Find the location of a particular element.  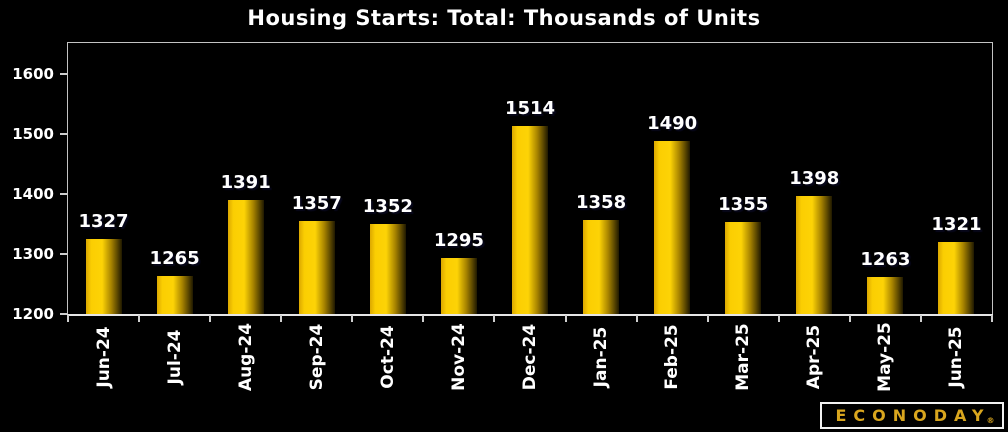

bar-value-label: 1514 is located at coordinates (530, 109).